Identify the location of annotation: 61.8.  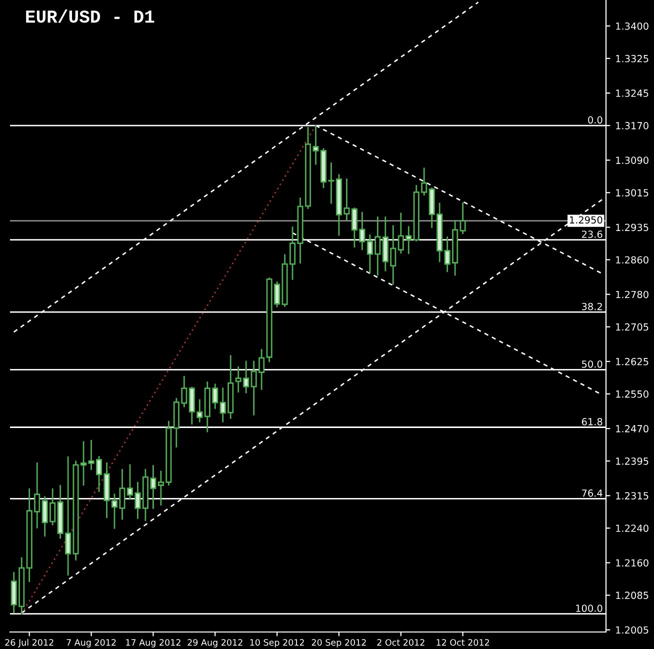
(592, 422).